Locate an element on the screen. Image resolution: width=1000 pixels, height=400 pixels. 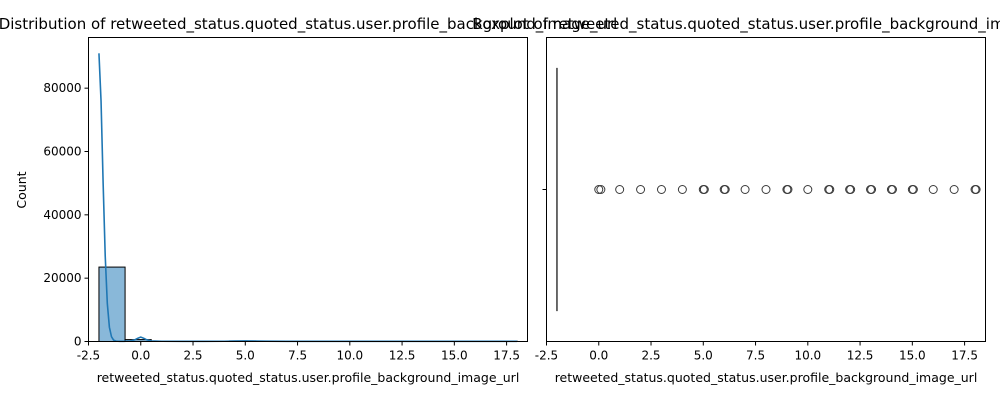
boxplot-x-ticks: -2.5 0.0 2.5 5.0 7.5 10.0 12.5 15.0 17.5 is located at coordinates (756, 352).